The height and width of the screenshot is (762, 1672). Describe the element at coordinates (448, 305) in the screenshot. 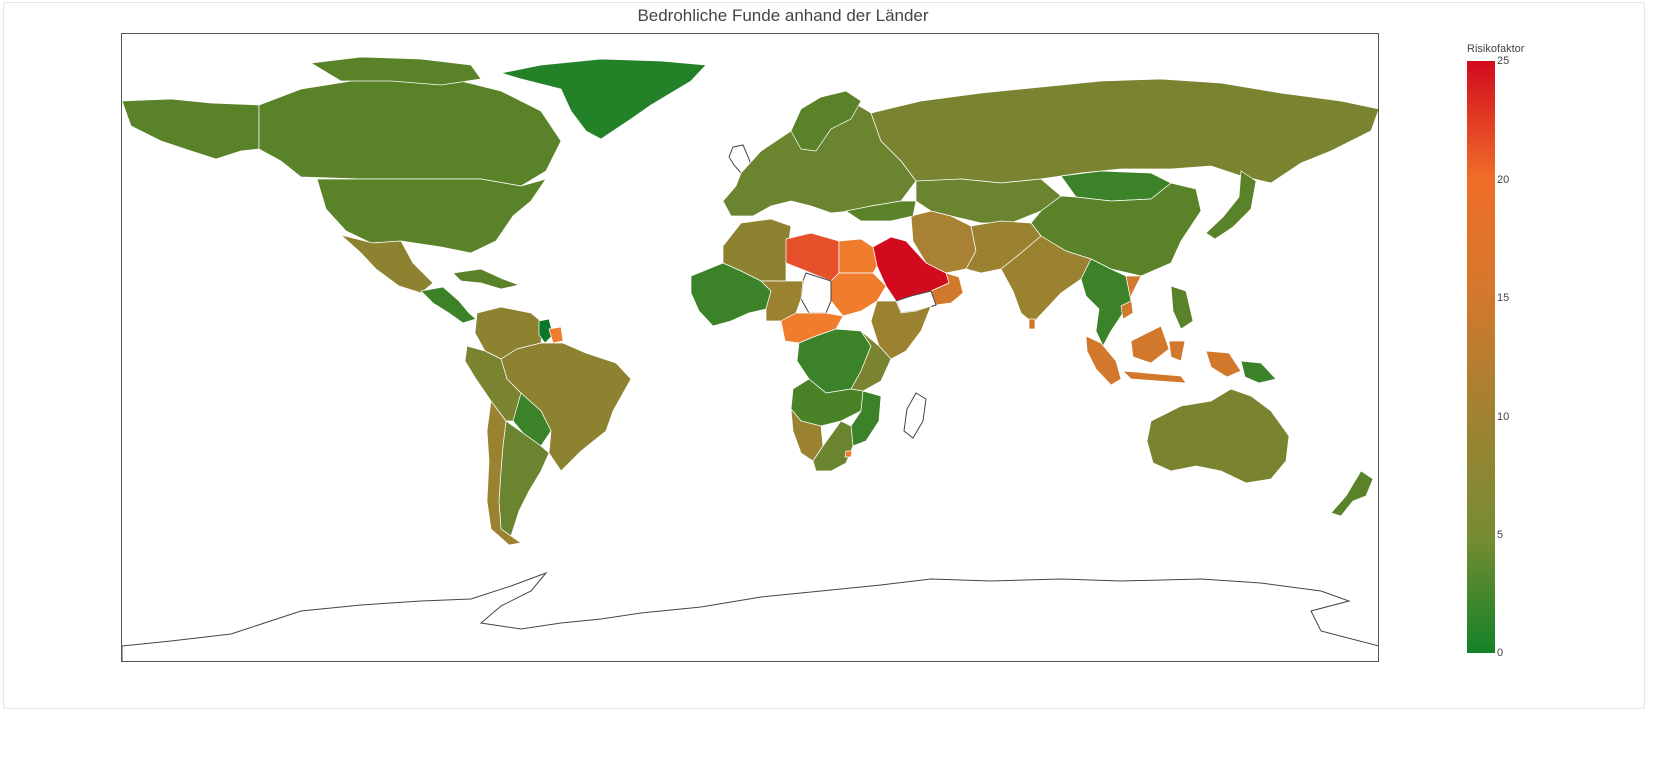

I see `region-mittelamerika` at that location.